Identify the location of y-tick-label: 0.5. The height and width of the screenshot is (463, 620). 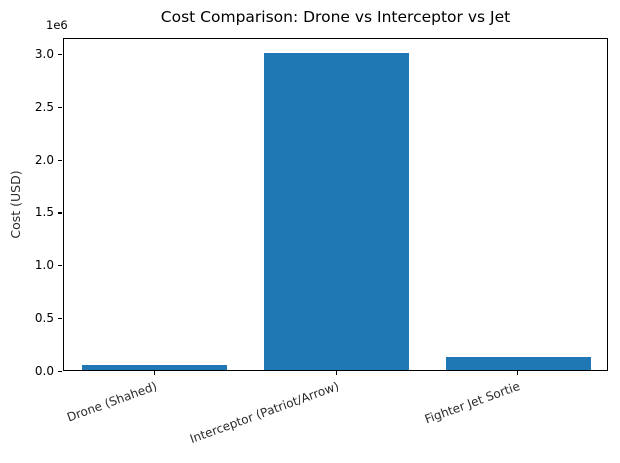
(44, 318).